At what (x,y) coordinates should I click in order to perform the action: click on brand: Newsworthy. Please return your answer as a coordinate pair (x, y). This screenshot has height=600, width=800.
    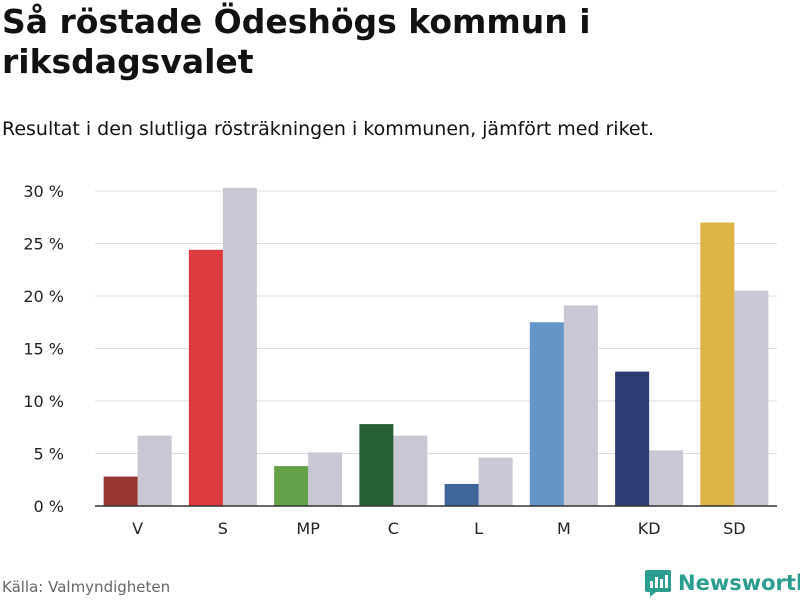
    Looking at the image, I should click on (722, 583).